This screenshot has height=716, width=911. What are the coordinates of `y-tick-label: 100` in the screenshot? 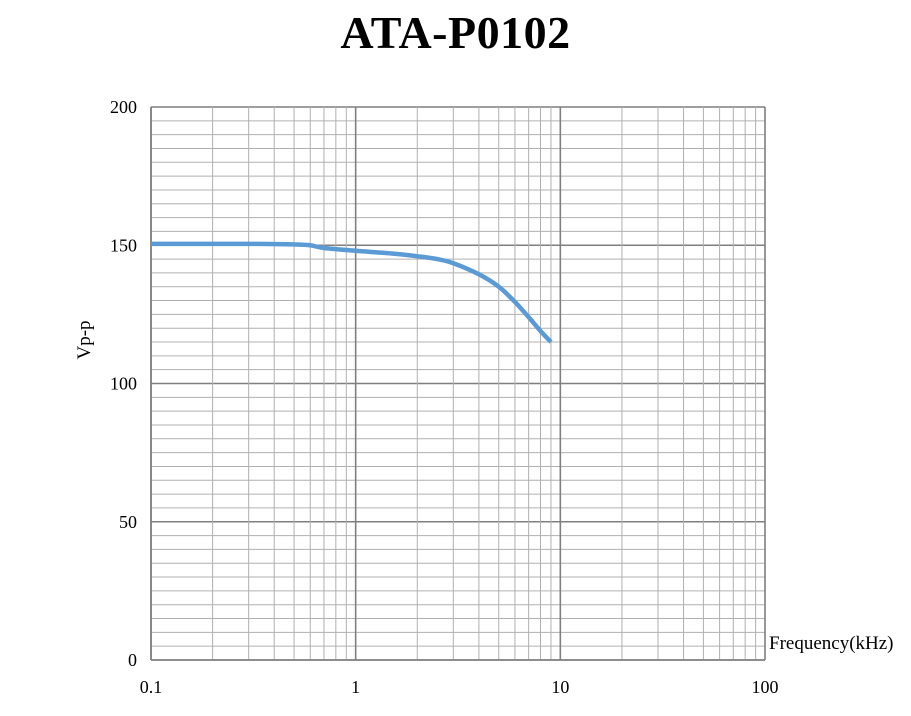 It's located at (123, 384).